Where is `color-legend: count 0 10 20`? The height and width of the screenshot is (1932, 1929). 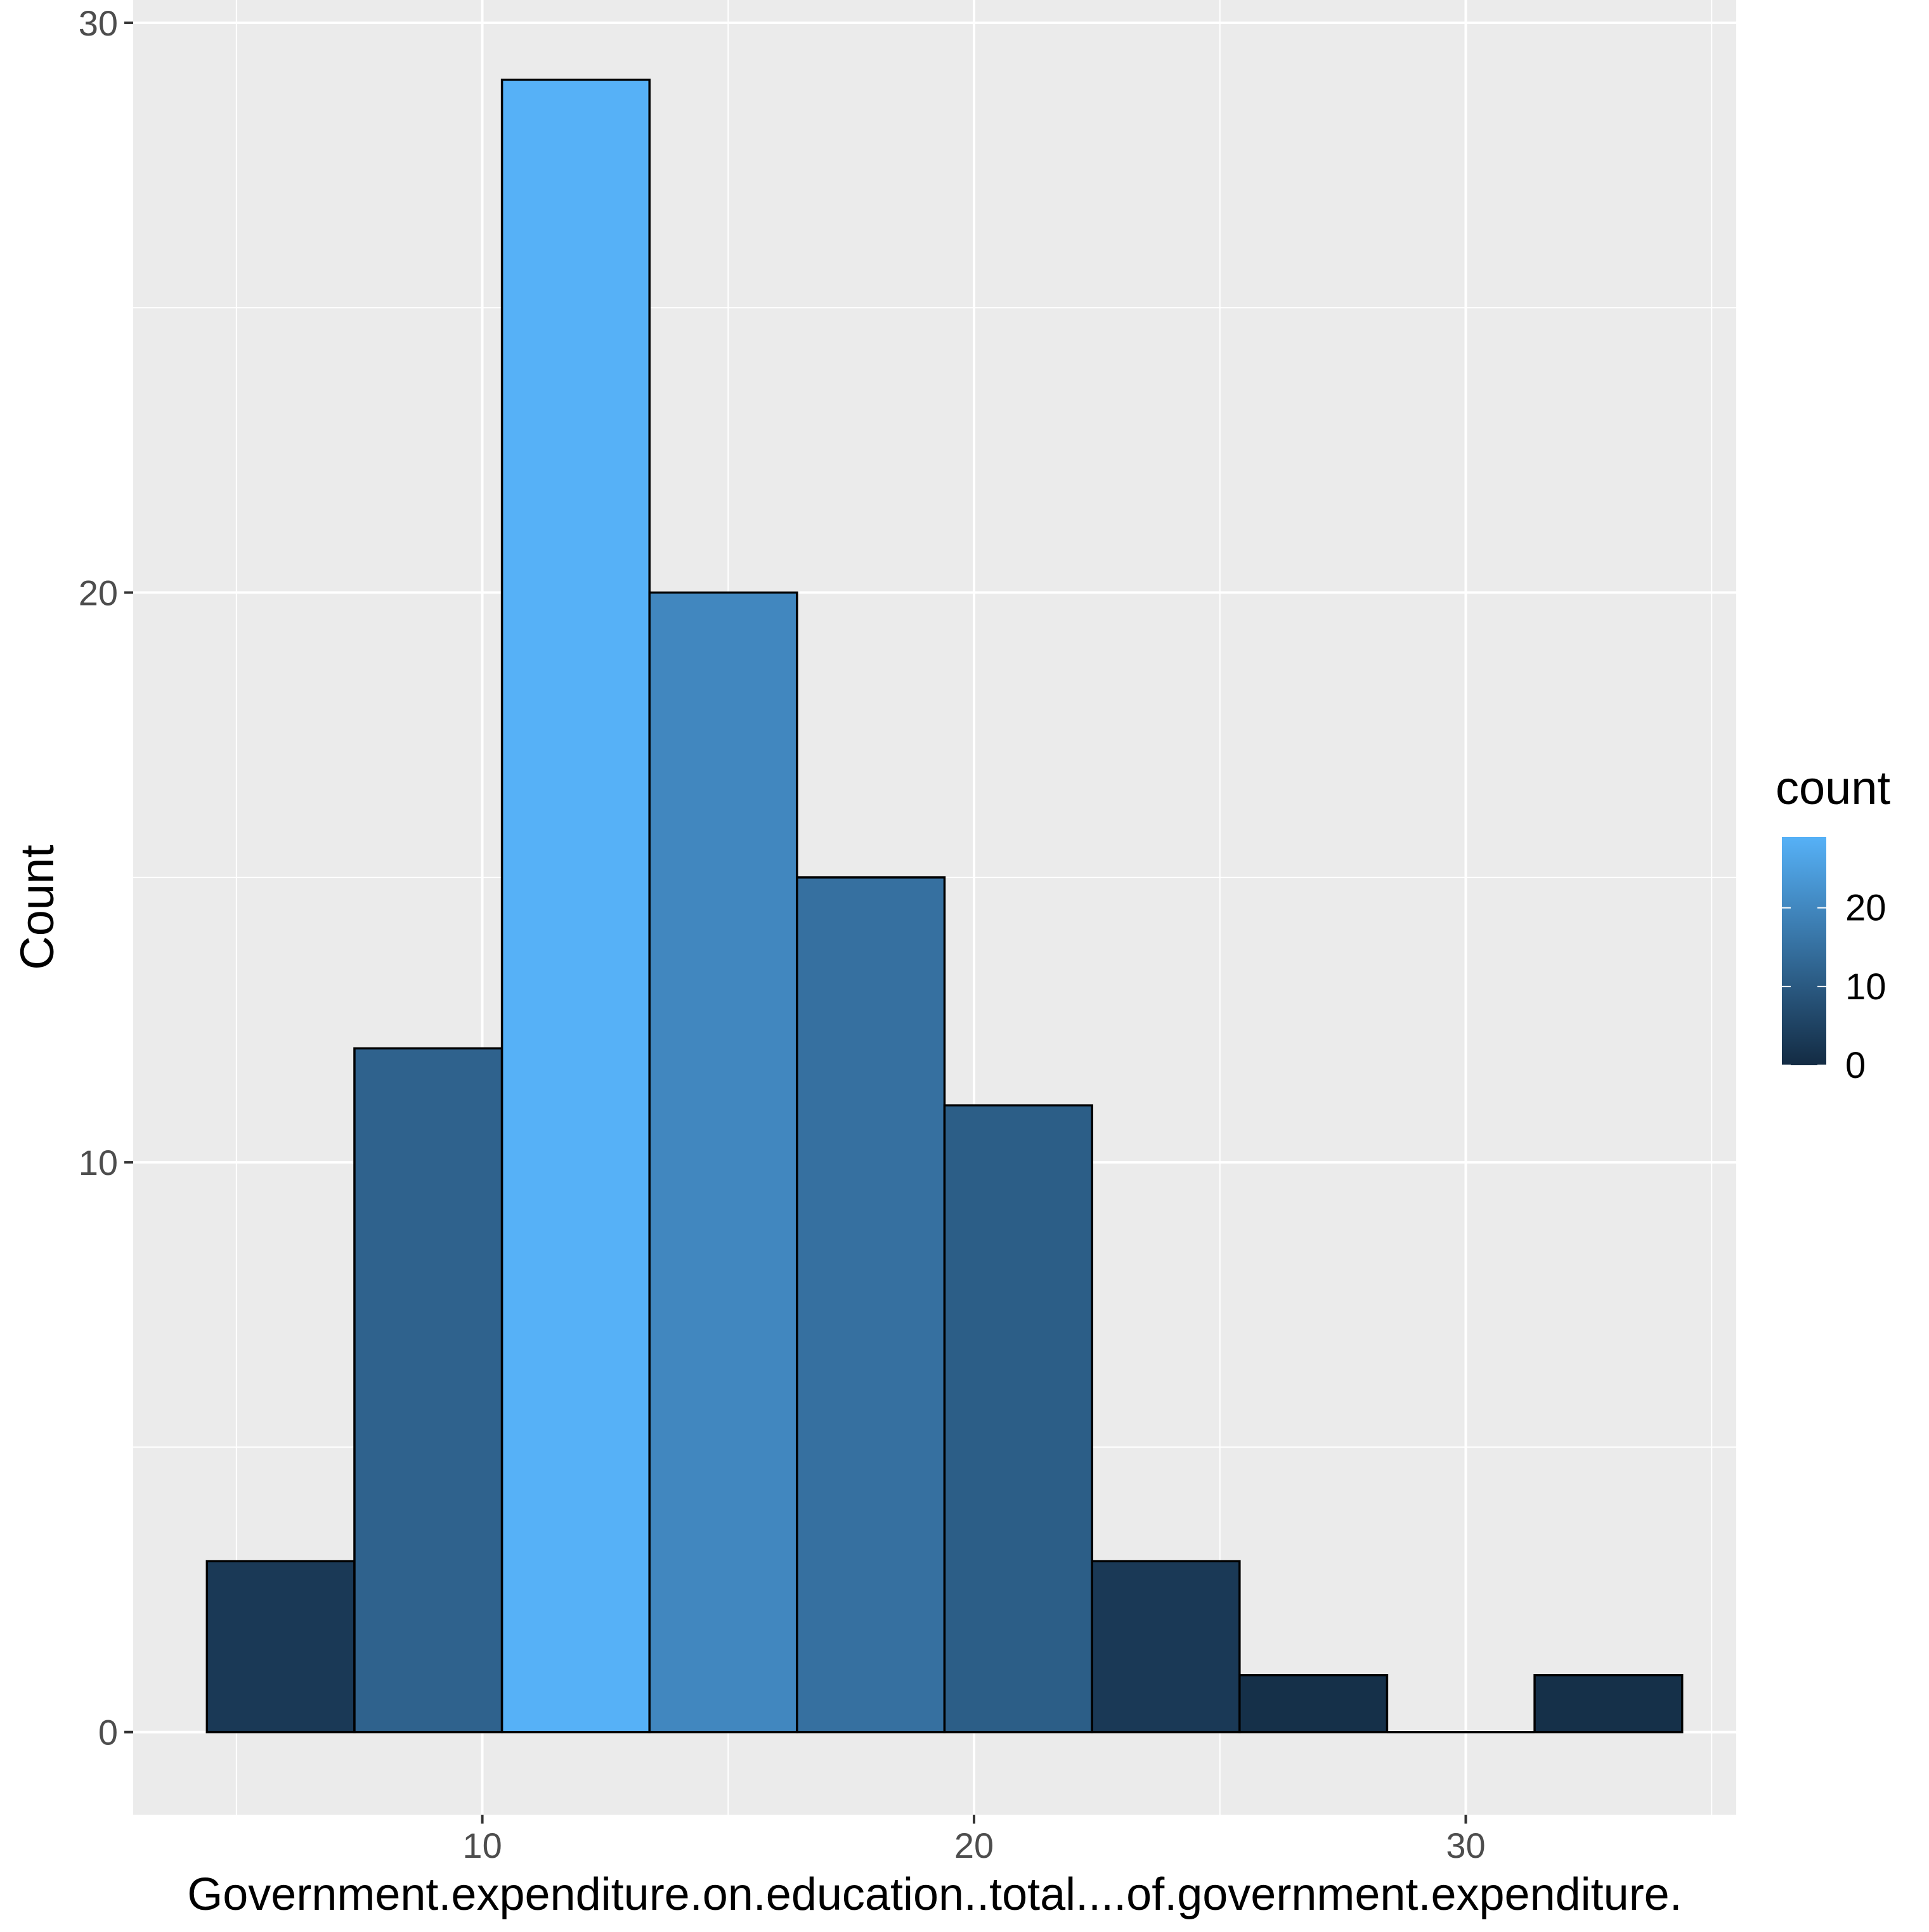
color-legend: count 0 10 20 is located at coordinates (1833, 924).